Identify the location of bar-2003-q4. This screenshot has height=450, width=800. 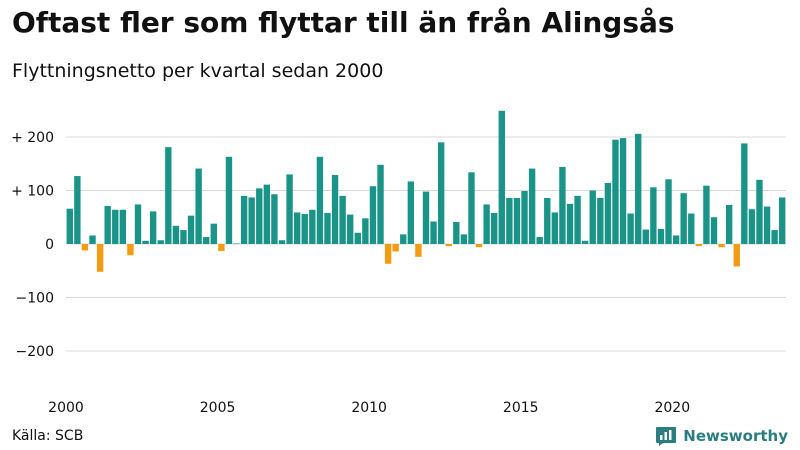
(183, 237).